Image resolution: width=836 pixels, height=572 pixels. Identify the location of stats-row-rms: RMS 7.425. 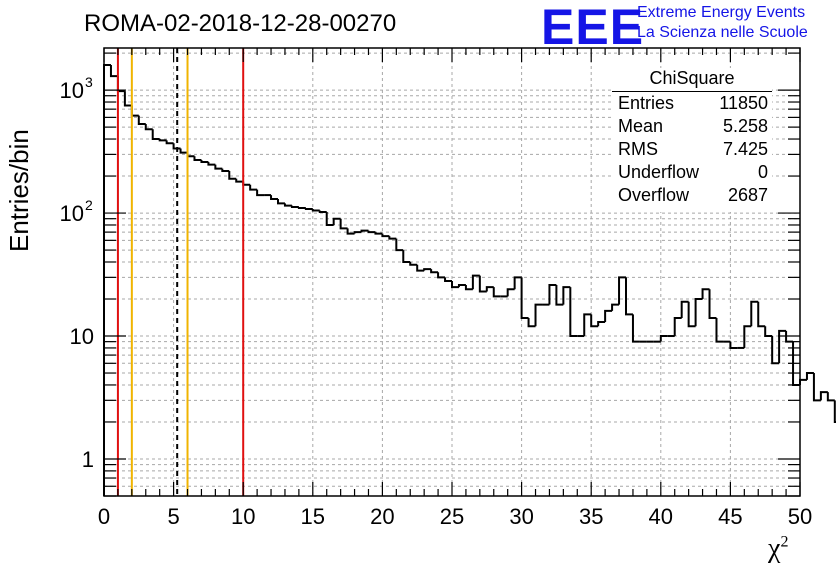
(693, 150).